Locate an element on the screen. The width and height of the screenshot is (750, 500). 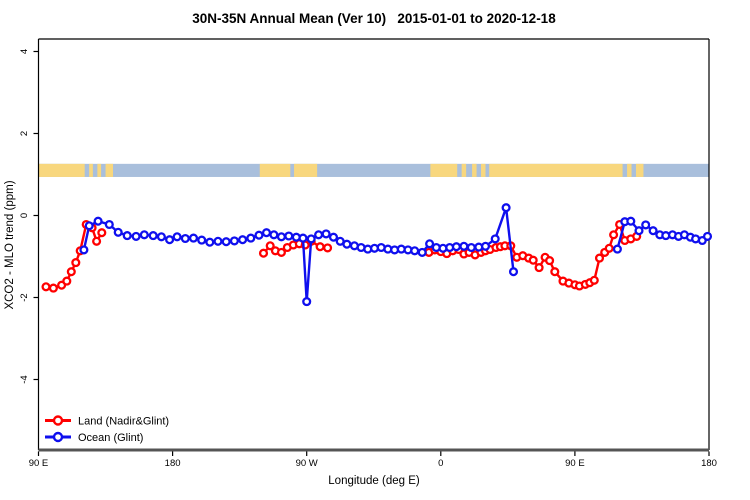
y-tick-label: -2 is located at coordinates (24, 297).